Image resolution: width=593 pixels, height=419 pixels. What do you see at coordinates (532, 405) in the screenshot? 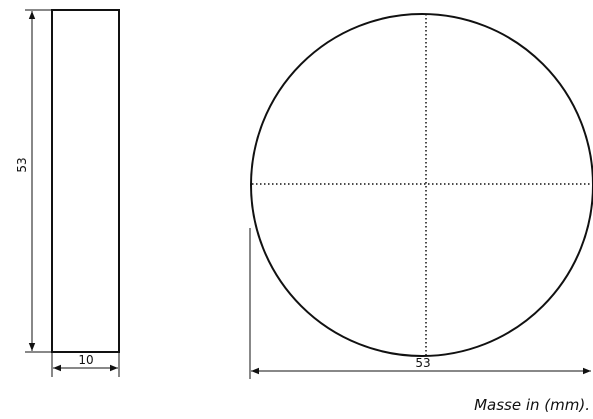
I see `caption: Masse in (mm).` at bounding box center [532, 405].